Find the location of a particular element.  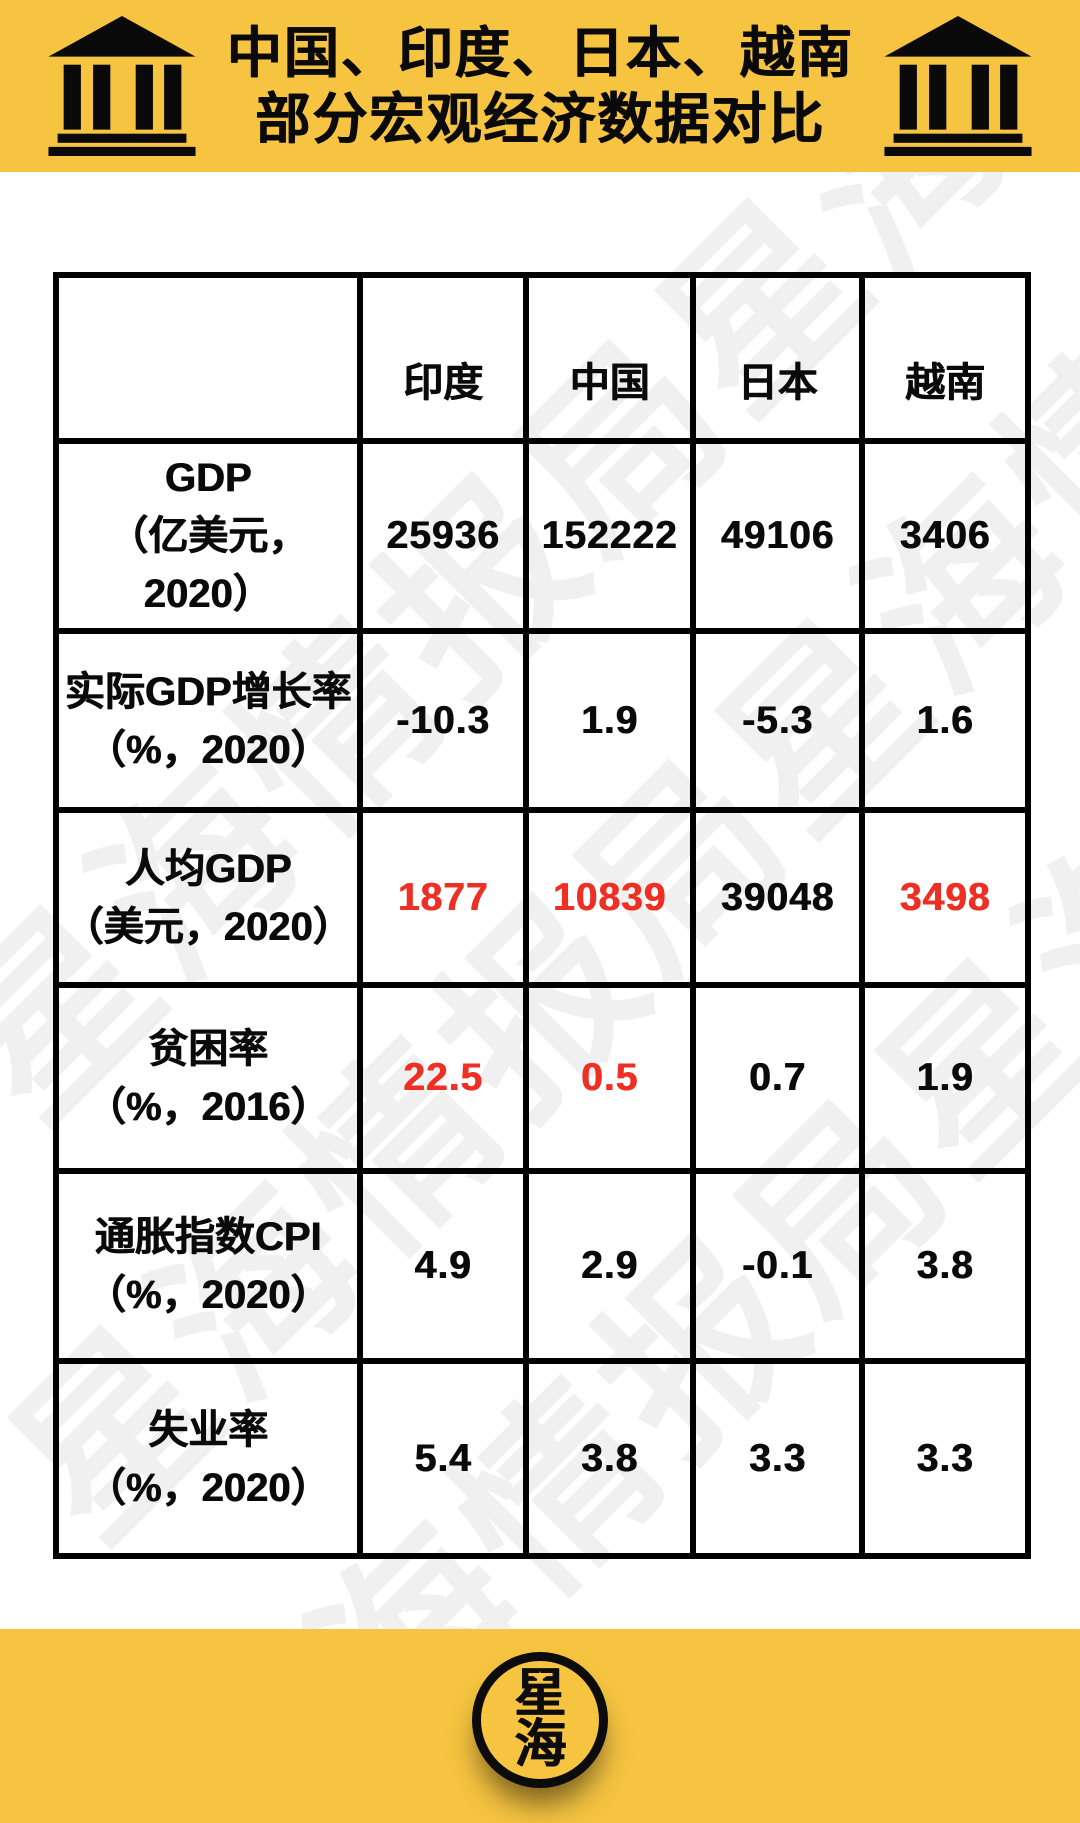

value-cell: 25936 is located at coordinates (443, 536).